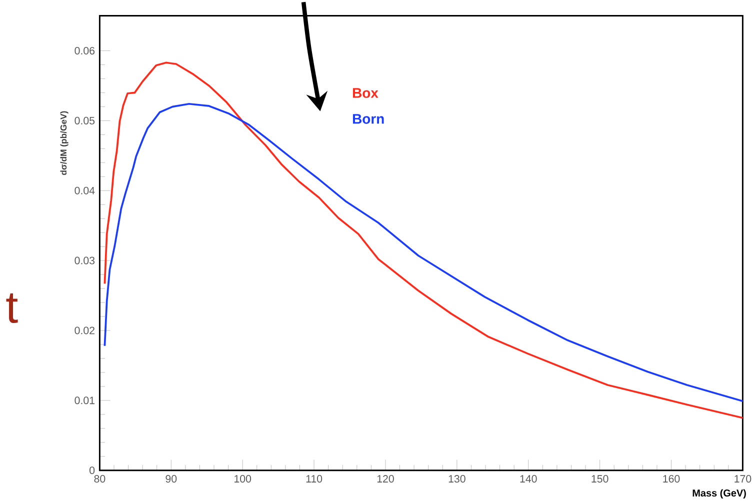 Image resolution: width=756 pixels, height=504 pixels. What do you see at coordinates (671, 478) in the screenshot?
I see `x-tick-label: 160` at bounding box center [671, 478].